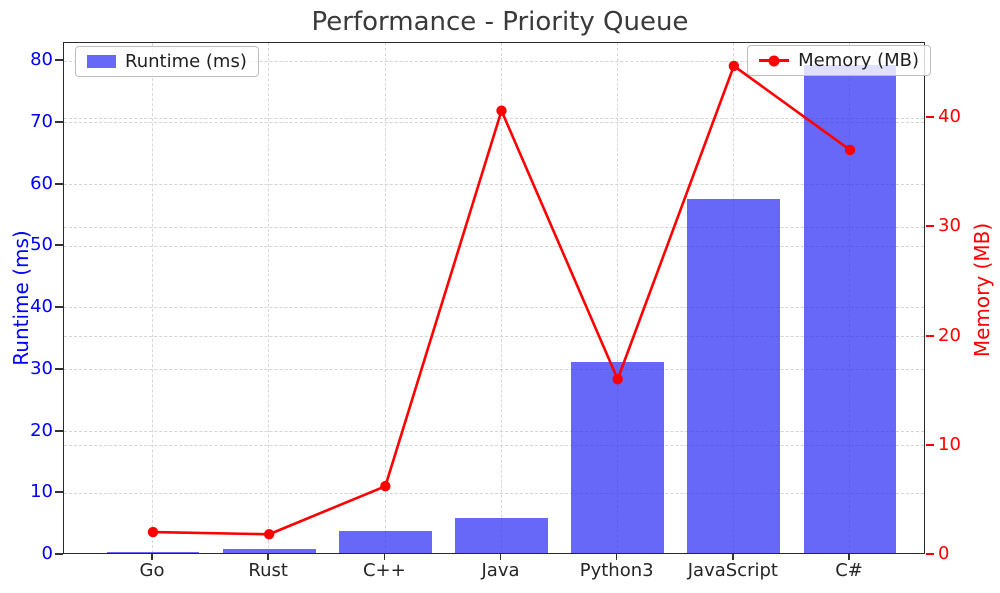 The height and width of the screenshot is (593, 1000). Describe the element at coordinates (41, 368) in the screenshot. I see `left-tick-label: 30` at that location.